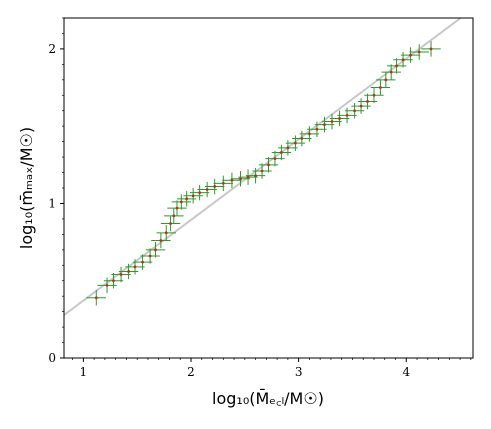 Image resolution: width=491 pixels, height=429 pixels. Describe the element at coordinates (406, 372) in the screenshot. I see `x-tick-label: 4` at that location.